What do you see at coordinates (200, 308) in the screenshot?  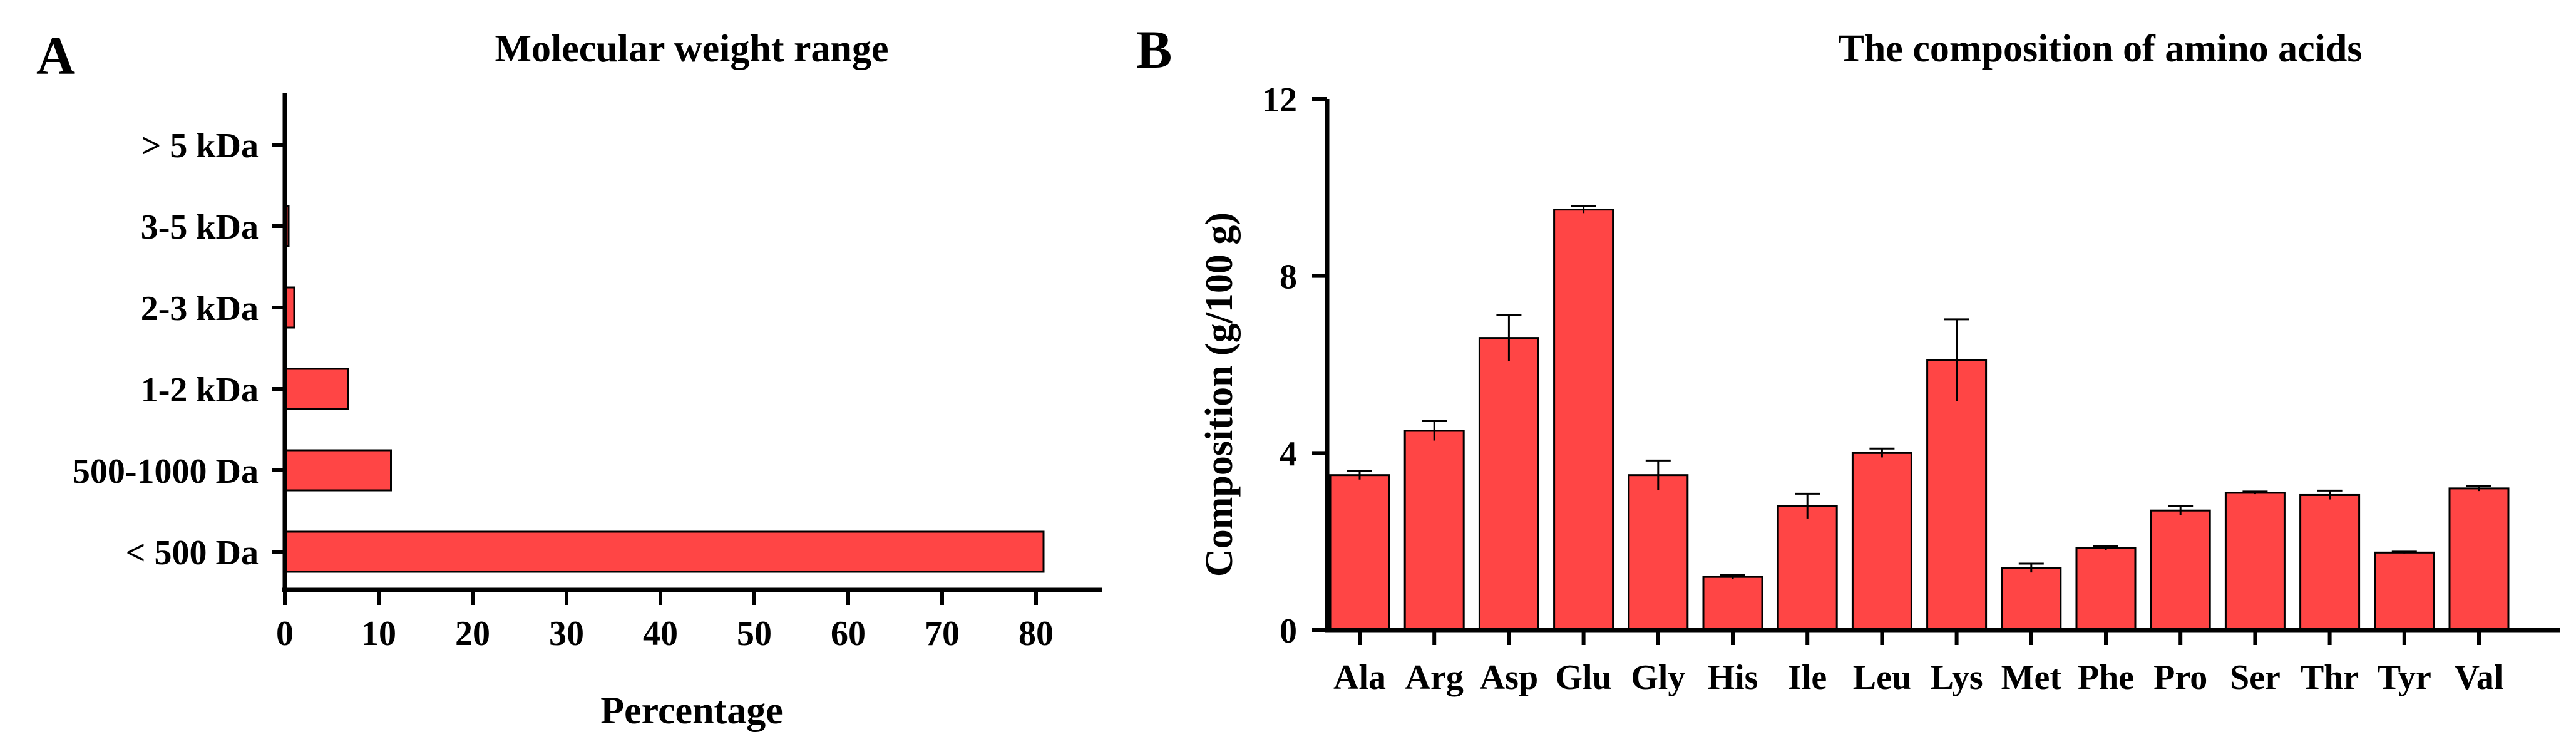 I see `category-label-2-3-kda: 2-3 kDa` at bounding box center [200, 308].